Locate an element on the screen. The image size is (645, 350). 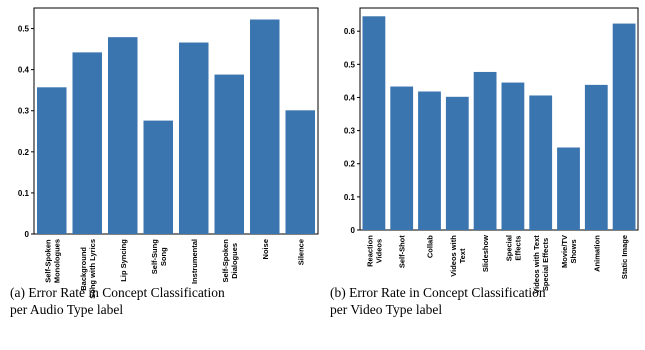
x-tick-label: Lip Syncing is located at coordinates (123, 260).